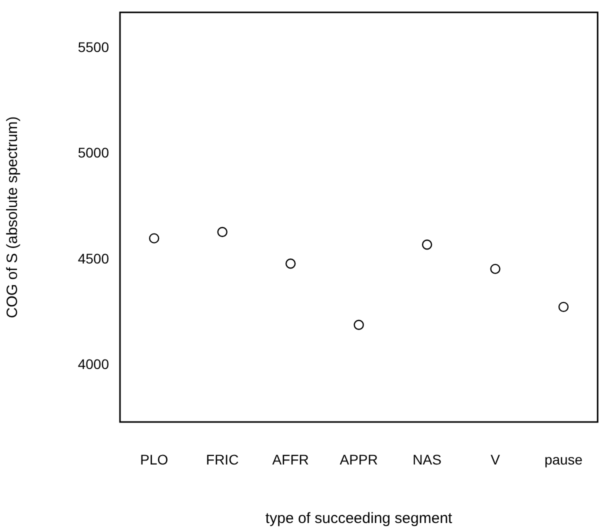  What do you see at coordinates (427, 459) in the screenshot?
I see `x-tick-label: NAS` at bounding box center [427, 459].